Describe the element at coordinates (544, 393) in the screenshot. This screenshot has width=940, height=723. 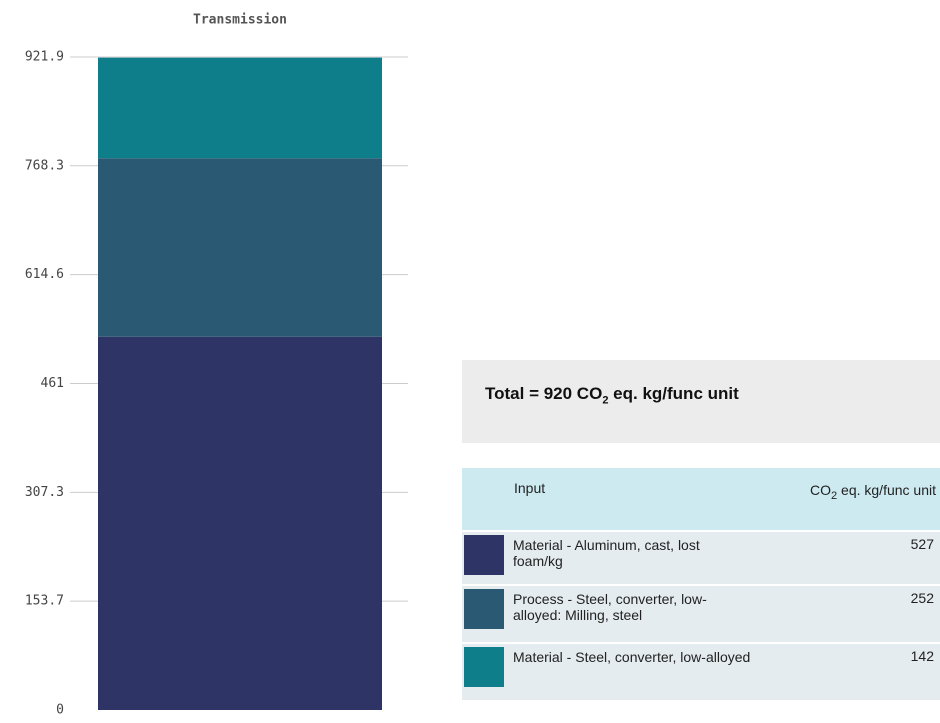
I see `total-text: Total = 920 CO` at that location.